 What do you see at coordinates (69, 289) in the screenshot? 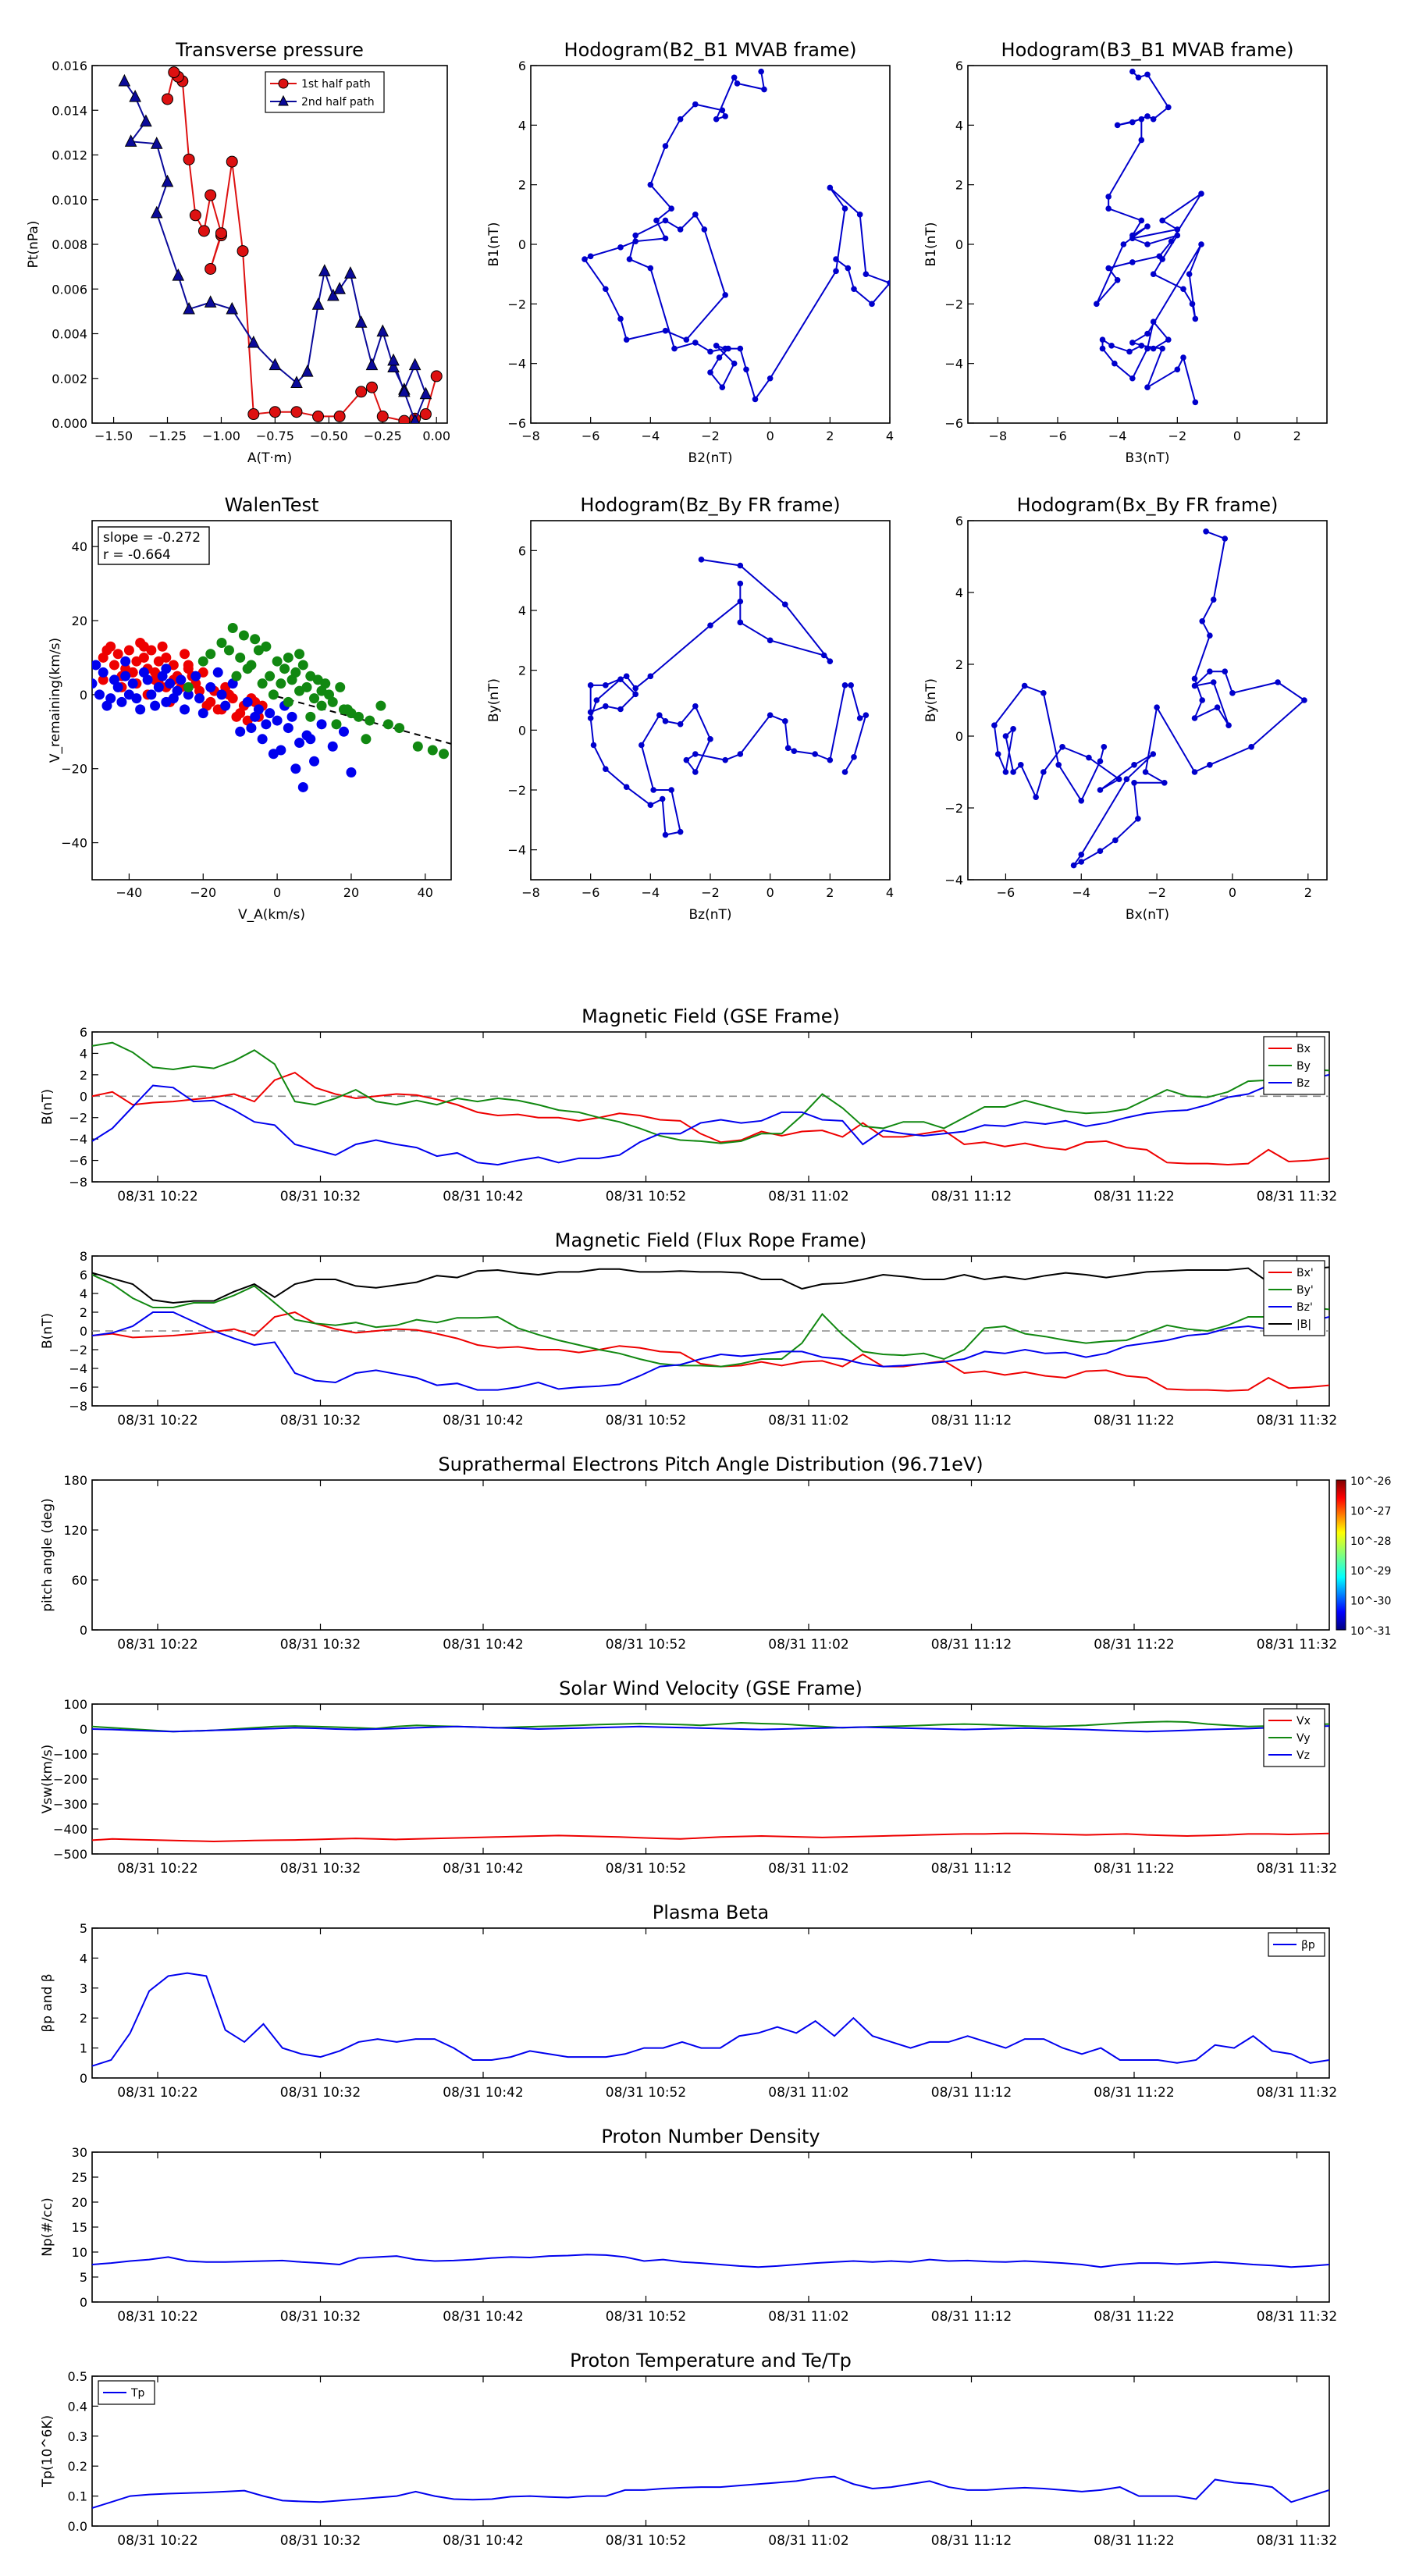
I see `y-tick-label: 0.006` at bounding box center [69, 289].